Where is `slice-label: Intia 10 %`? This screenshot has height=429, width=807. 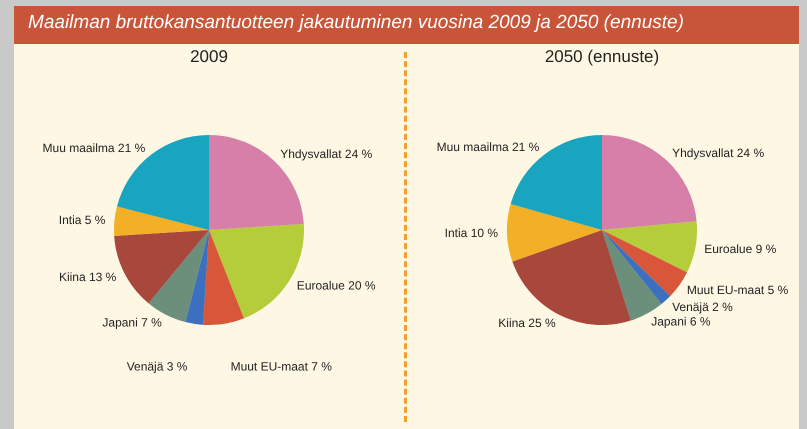 slice-label: Intia 10 % is located at coordinates (471, 233).